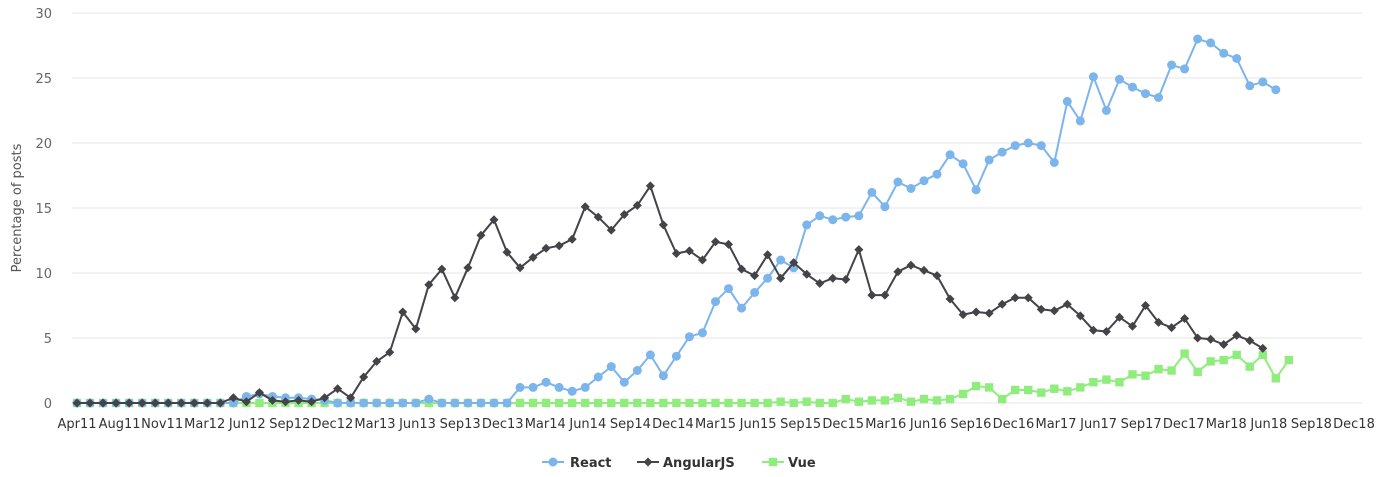 This screenshot has height=477, width=1376. Describe the element at coordinates (679, 463) in the screenshot. I see `legend: React AngularJS Vue` at that location.